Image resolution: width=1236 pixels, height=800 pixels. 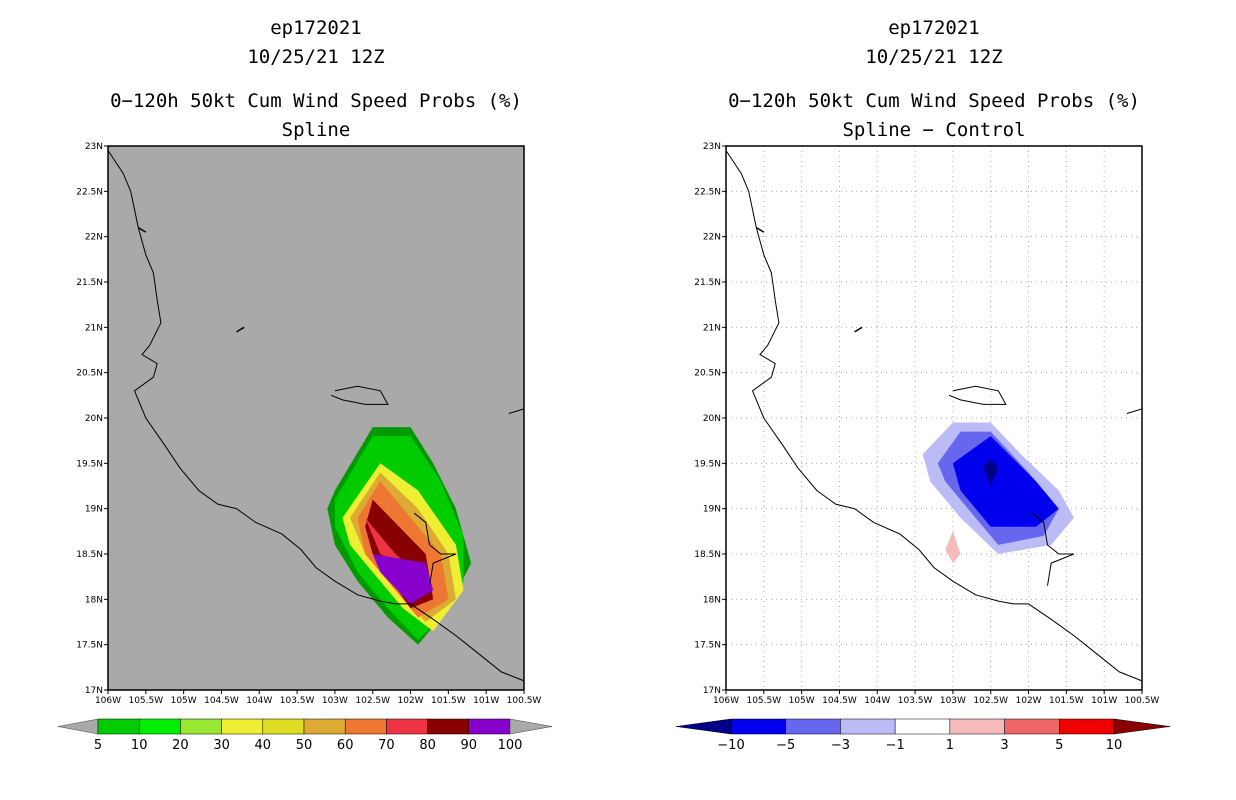 What do you see at coordinates (386, 745) in the screenshot?
I see `colorbar-label: 70` at bounding box center [386, 745].